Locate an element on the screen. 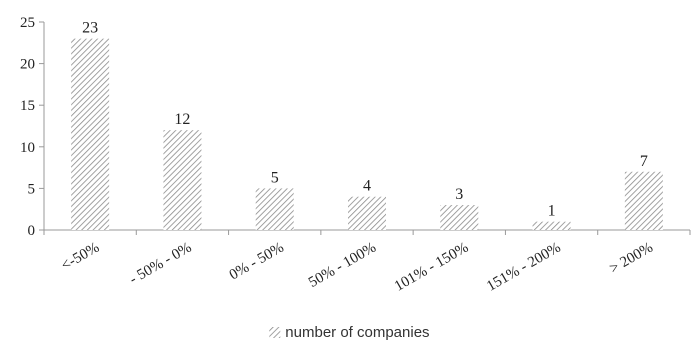 The height and width of the screenshot is (348, 699). data-label: 4 is located at coordinates (367, 186).